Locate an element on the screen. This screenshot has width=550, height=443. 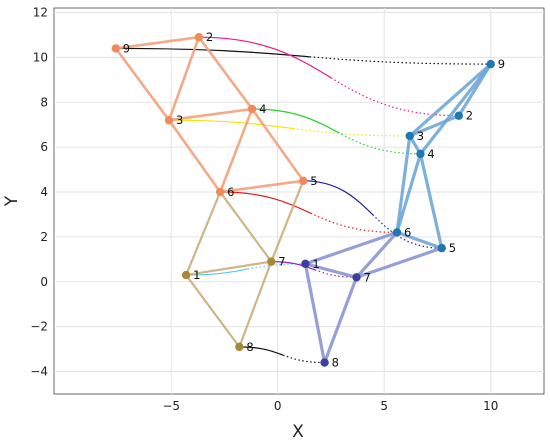
y-tick-label: 6 is located at coordinates (44, 147).